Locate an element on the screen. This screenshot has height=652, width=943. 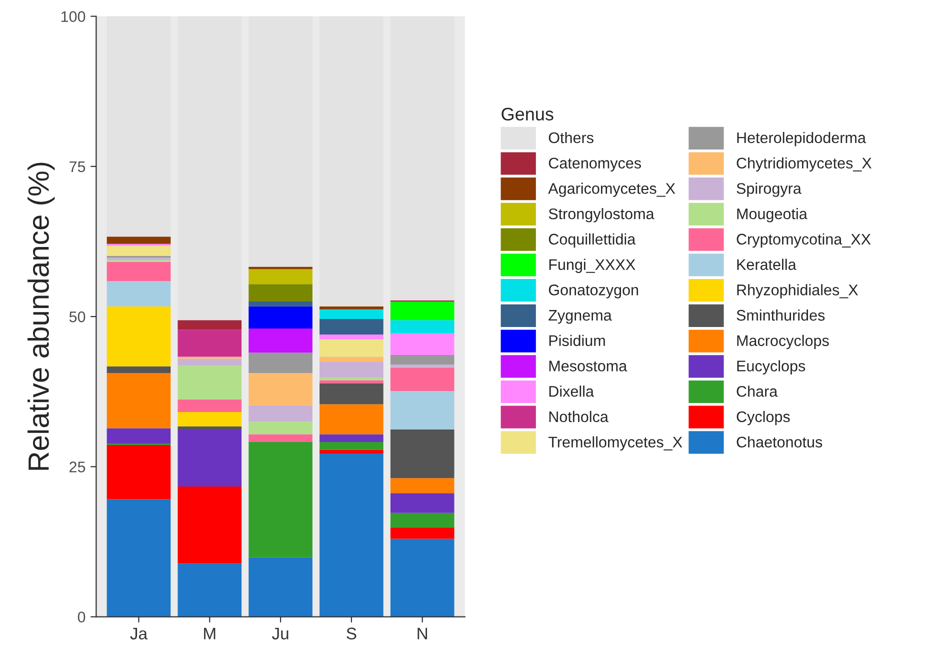
y-tick-label: 75 is located at coordinates (78, 166).